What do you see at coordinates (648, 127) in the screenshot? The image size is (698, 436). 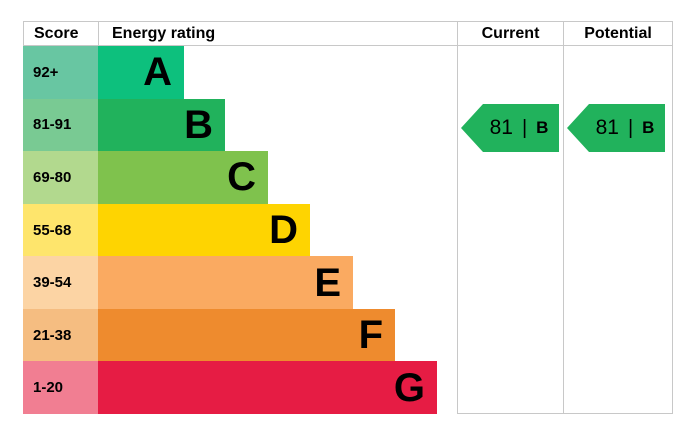 I see `potential-band-letter: B` at bounding box center [648, 127].